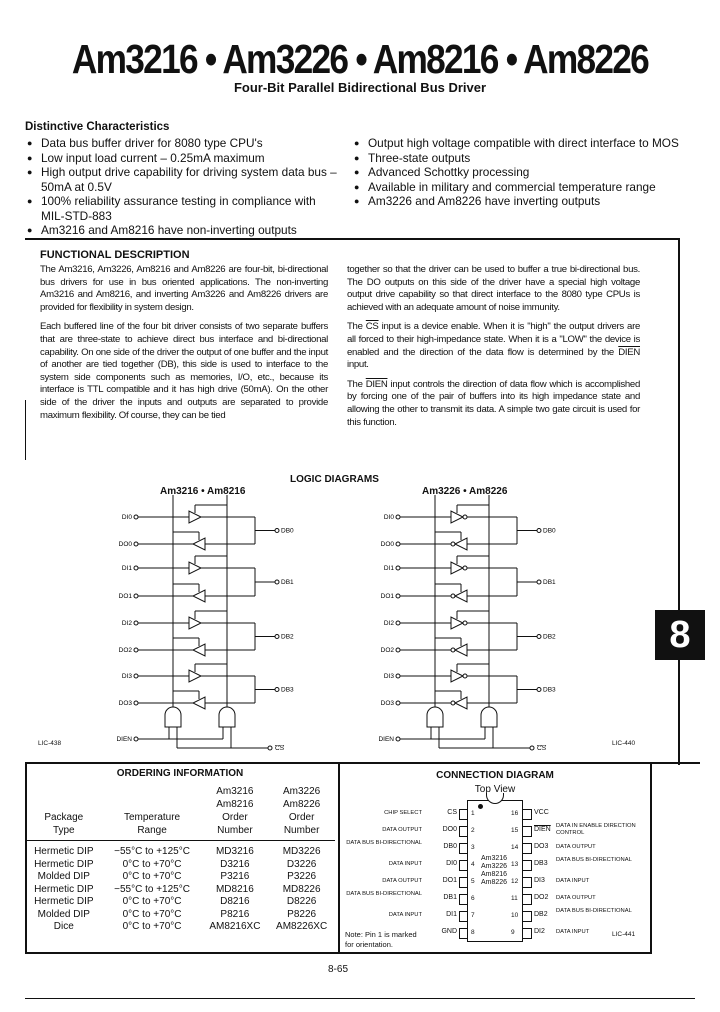  Describe the element at coordinates (287, 637) in the screenshot. I see `signal-label: DB2` at that location.